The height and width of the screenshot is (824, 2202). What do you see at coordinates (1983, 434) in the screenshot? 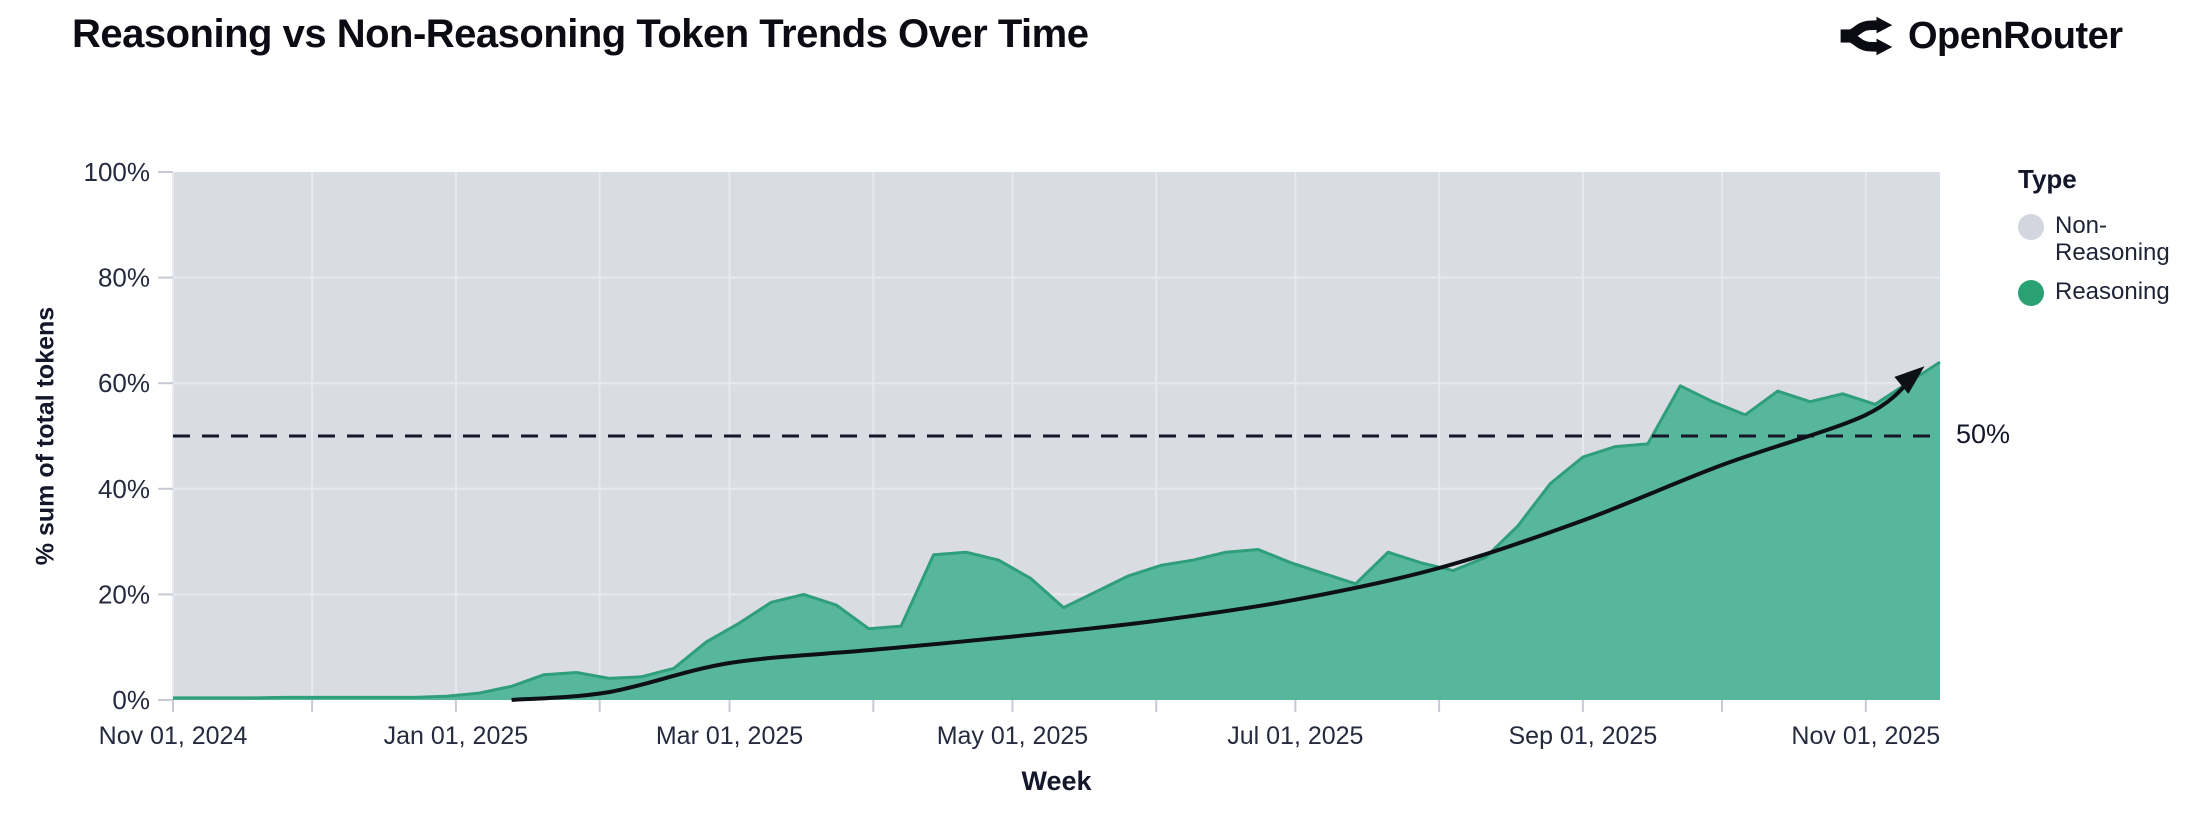
I see `reference-line-label: 50%` at bounding box center [1983, 434].